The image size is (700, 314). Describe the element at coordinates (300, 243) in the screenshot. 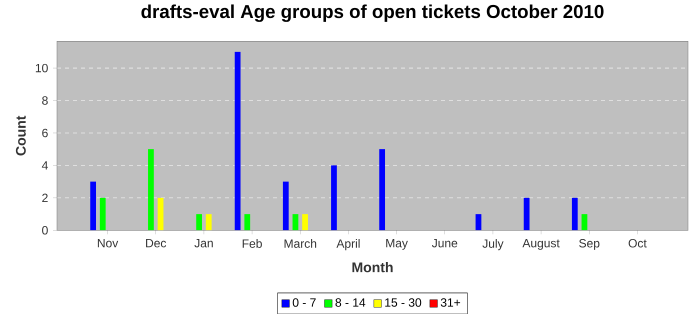

I see `x-tick-label: March` at that location.